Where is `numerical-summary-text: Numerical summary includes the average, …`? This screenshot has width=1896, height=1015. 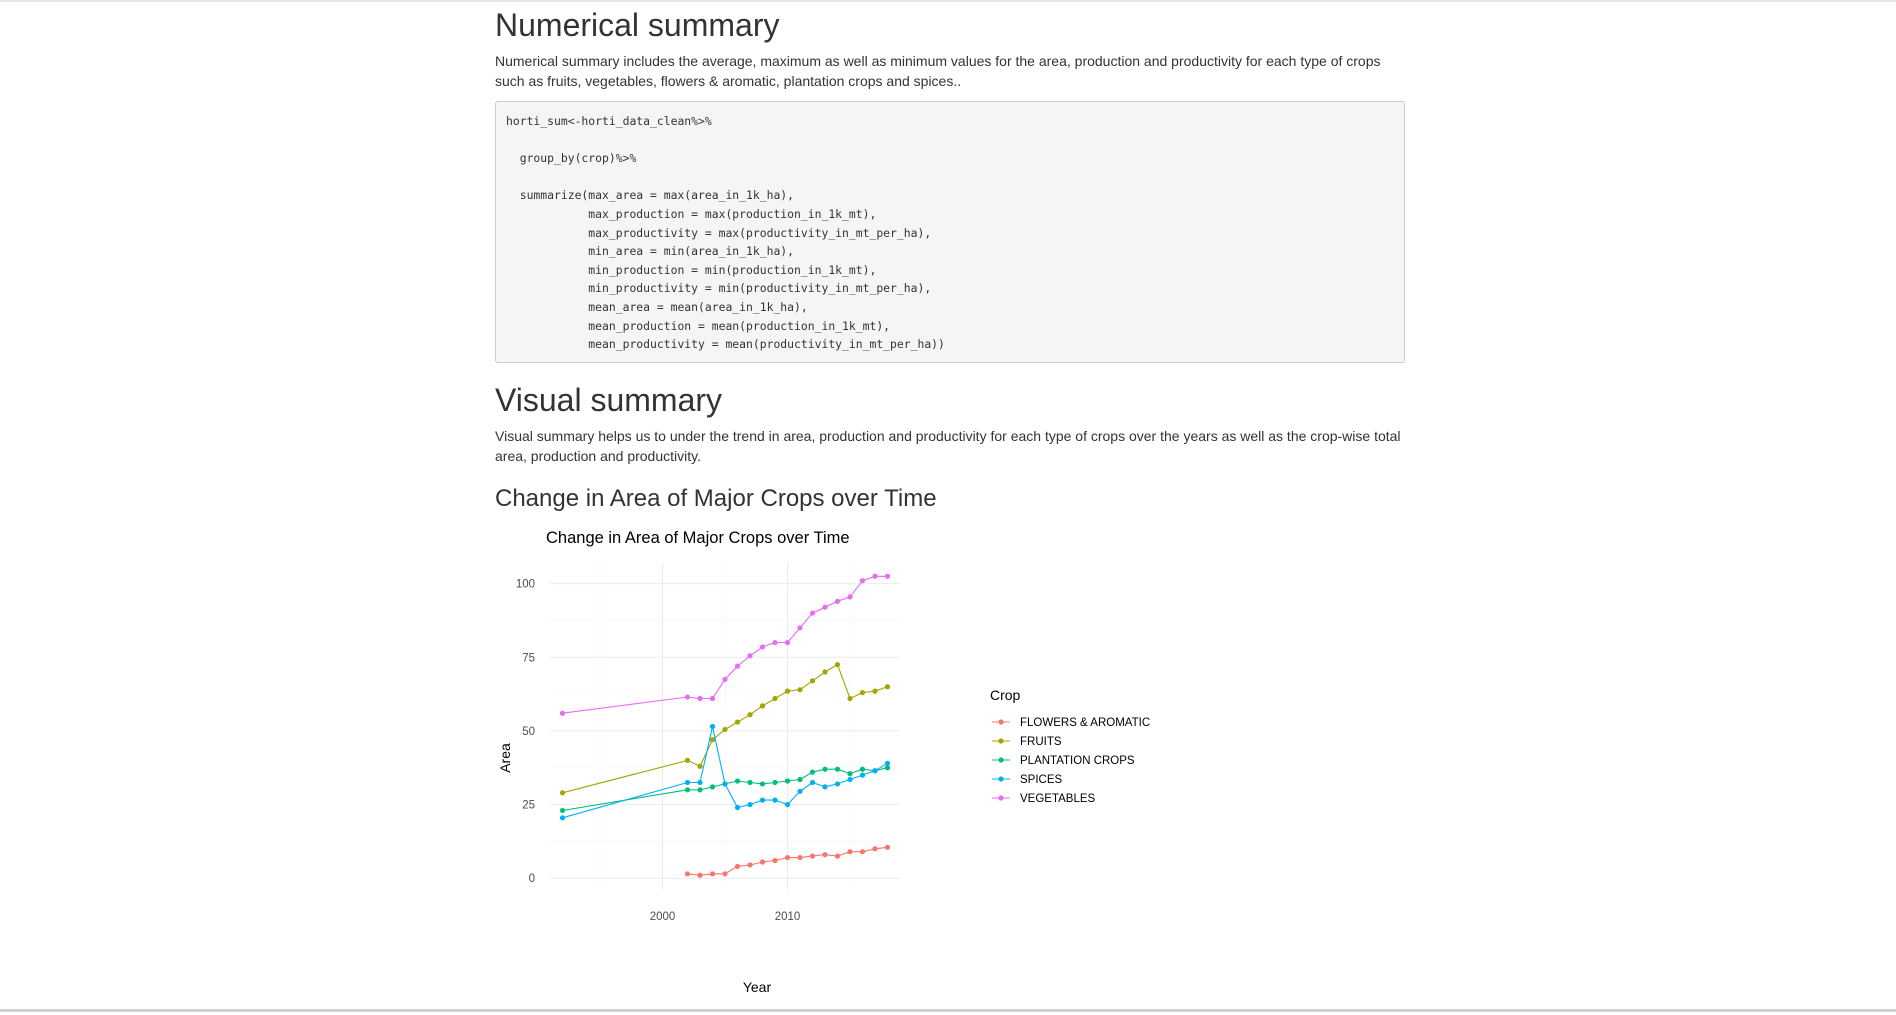 numerical-summary-text: Numerical summary includes the average, … is located at coordinates (938, 71).